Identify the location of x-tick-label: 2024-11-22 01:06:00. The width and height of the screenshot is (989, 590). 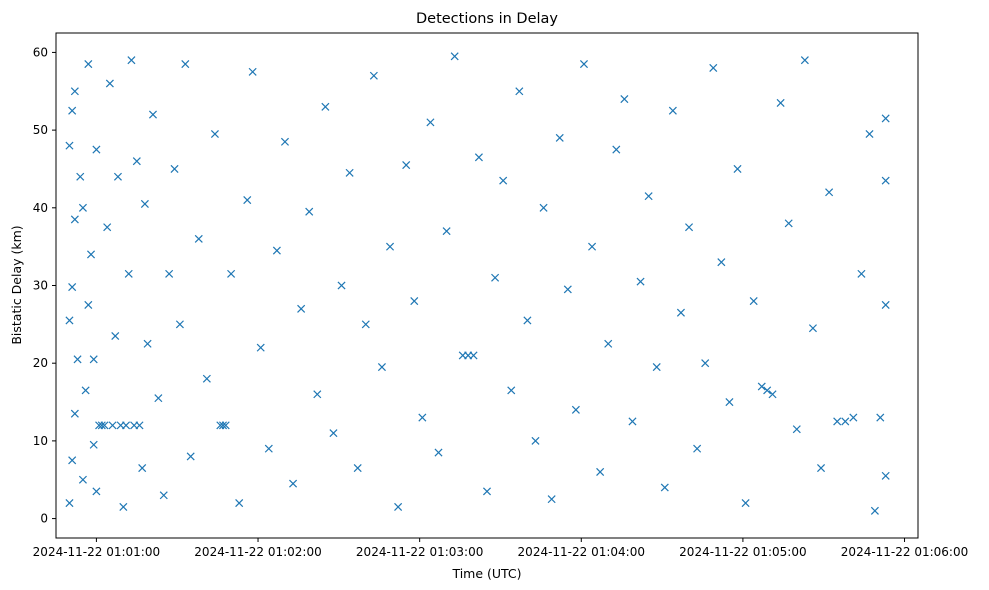
(904, 552).